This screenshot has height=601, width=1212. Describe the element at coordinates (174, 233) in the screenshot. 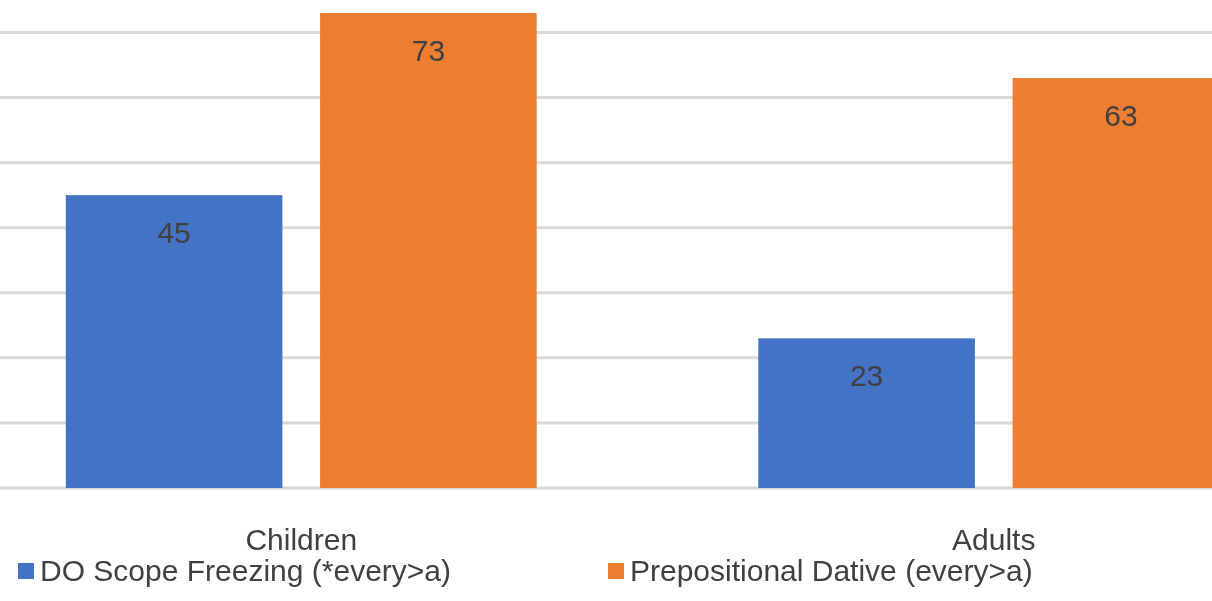

I see `data-label: 45` at that location.